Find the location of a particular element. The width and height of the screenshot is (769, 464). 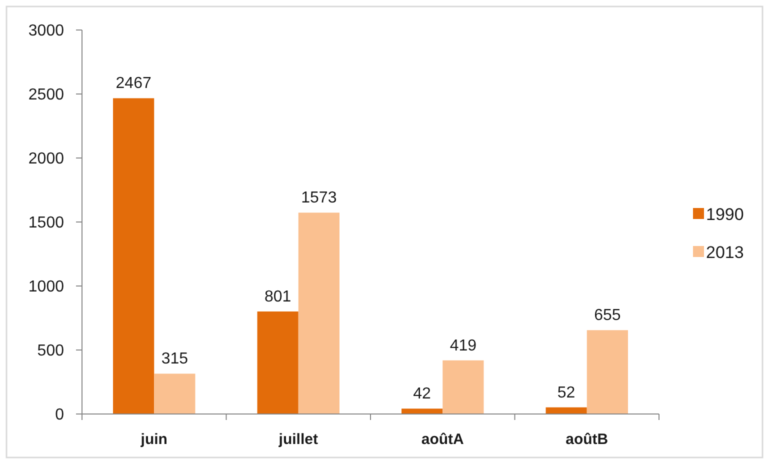

data-label: 2467 is located at coordinates (134, 83).